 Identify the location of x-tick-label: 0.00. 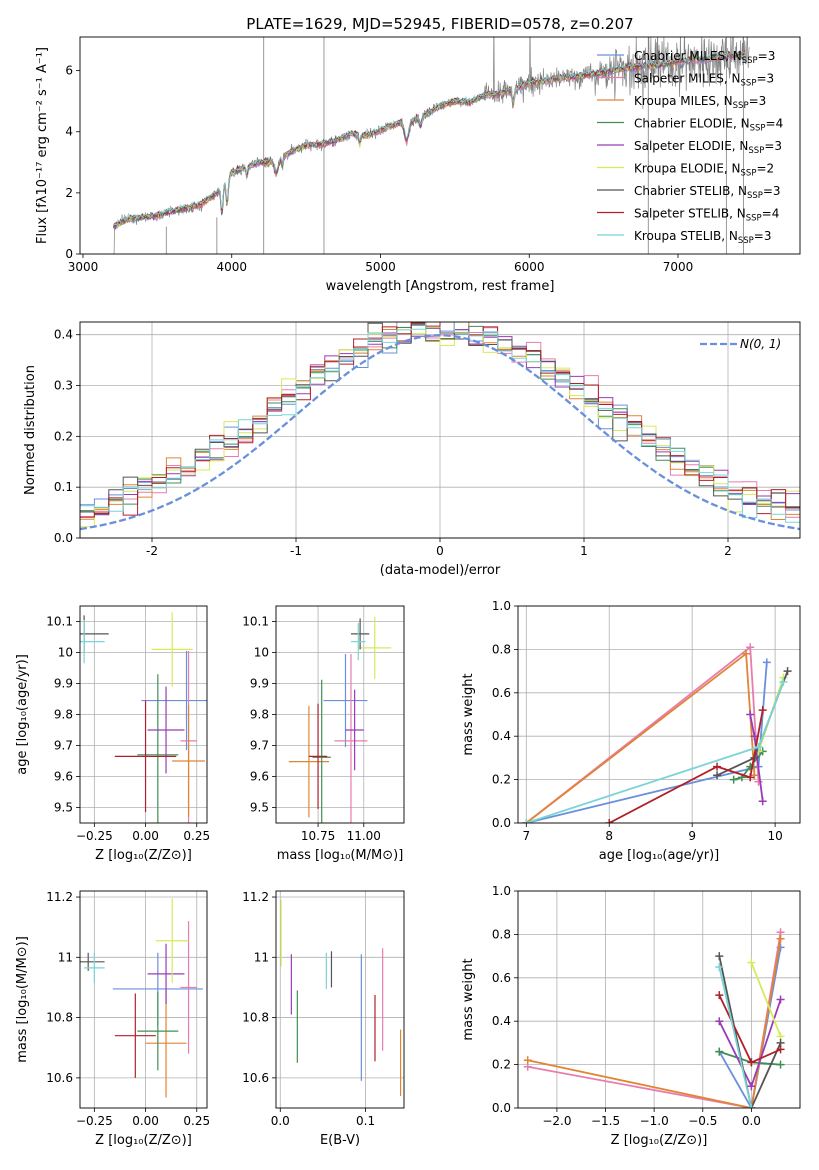
(145, 1121).